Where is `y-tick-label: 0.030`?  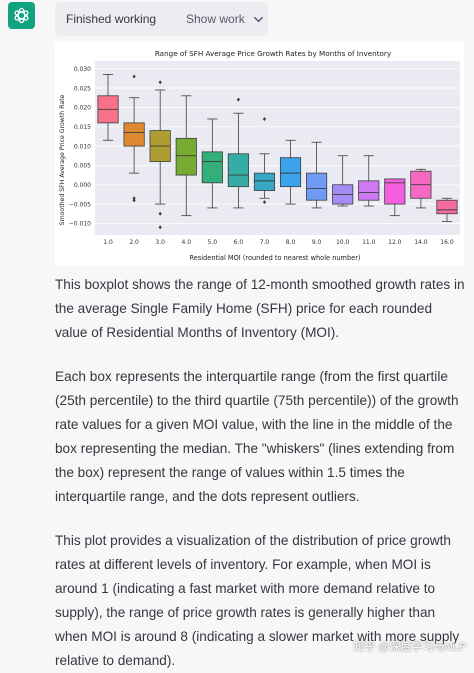 y-tick-label: 0.030 is located at coordinates (82, 69).